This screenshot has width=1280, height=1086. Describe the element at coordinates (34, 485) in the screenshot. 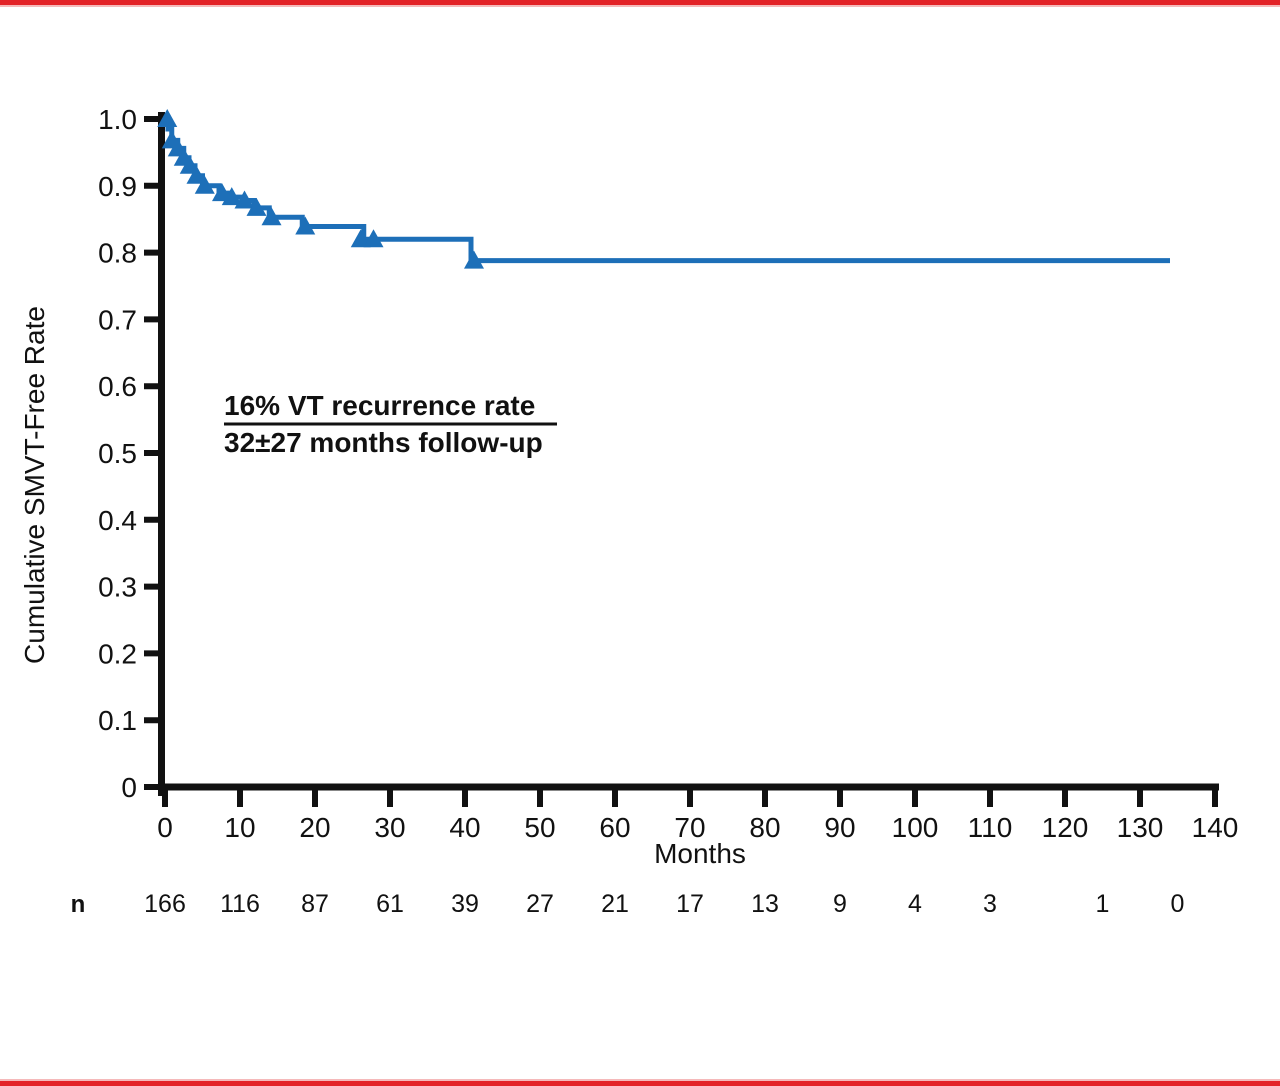

I see `y-axis-title: Cumulative SMVT-Free Rate` at that location.